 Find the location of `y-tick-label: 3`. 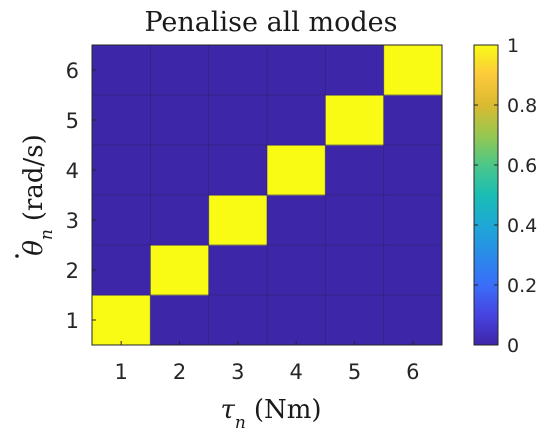

y-tick-label: 3 is located at coordinates (72, 221).